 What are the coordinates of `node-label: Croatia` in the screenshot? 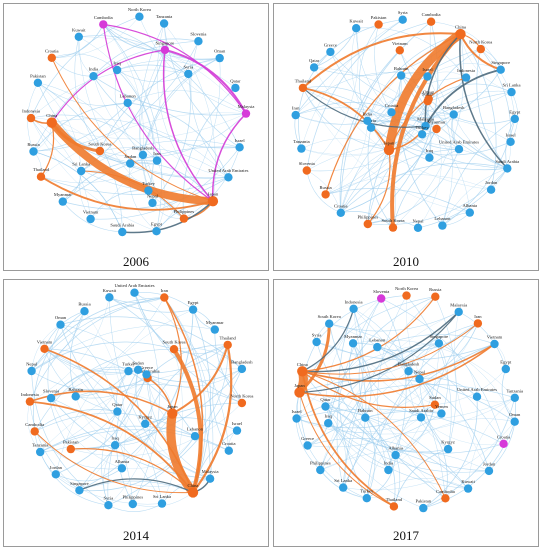 It's located at (504, 436).